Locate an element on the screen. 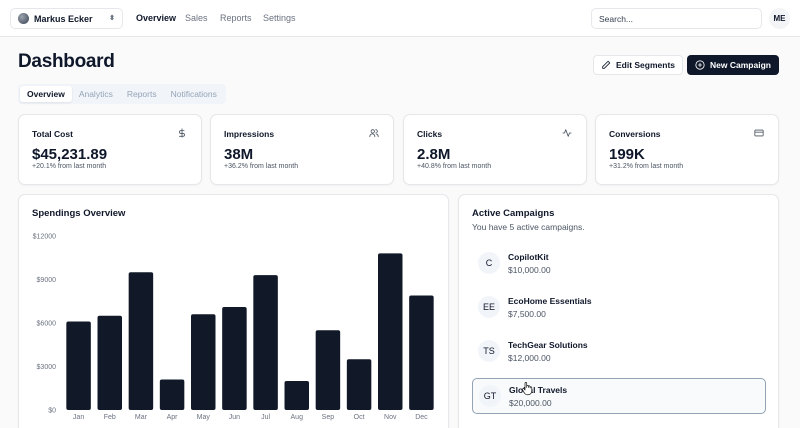 The image size is (800, 428). stat-card-clicks: Clicks 2.8M +40.8% from last month is located at coordinates (495, 149).